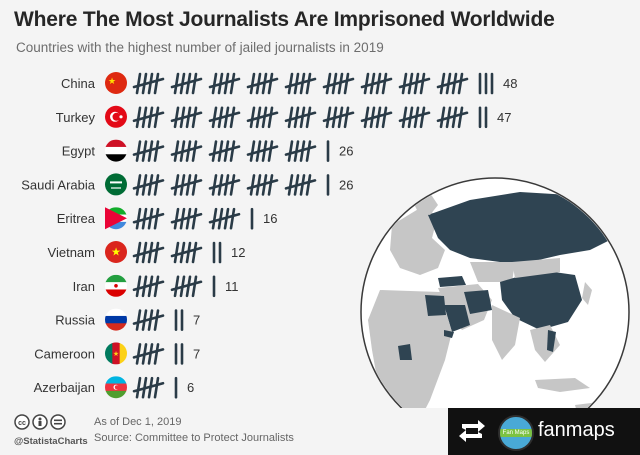  What do you see at coordinates (516, 433) in the screenshot?
I see `fanmaps-logo-text: Fan Maps` at bounding box center [516, 433].